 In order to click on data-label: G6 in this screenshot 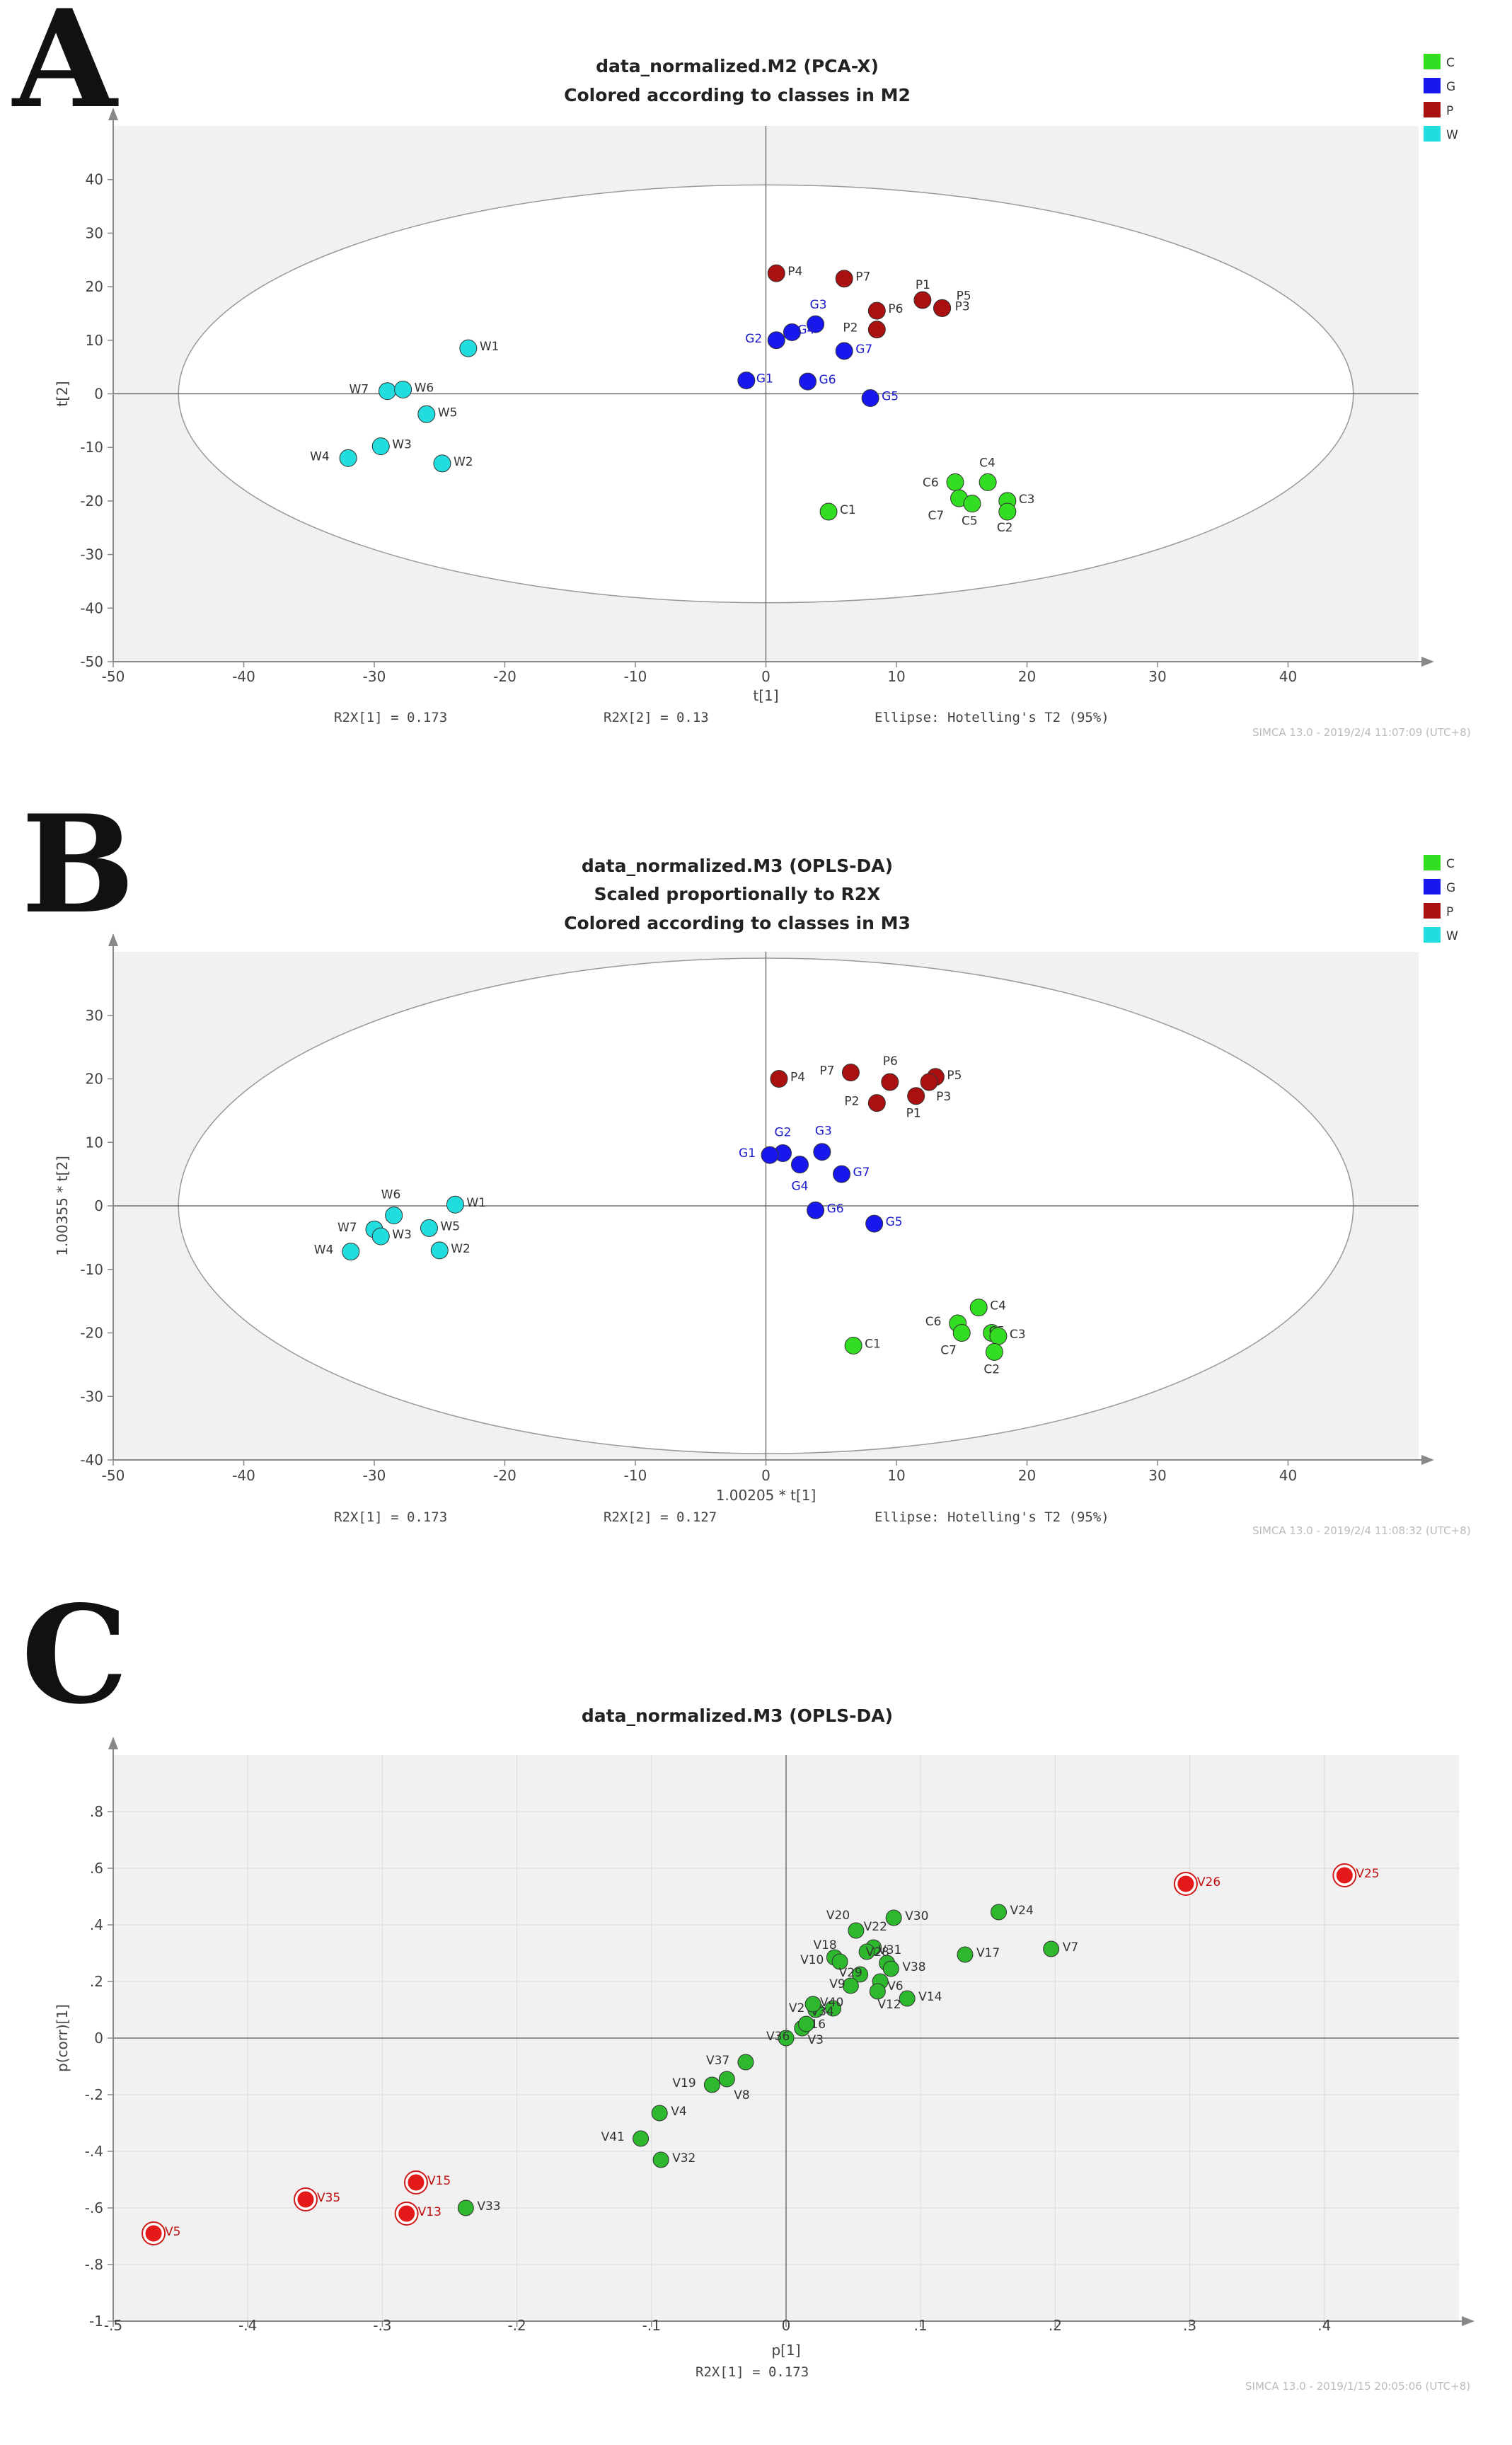, I will do `click(828, 380)`.